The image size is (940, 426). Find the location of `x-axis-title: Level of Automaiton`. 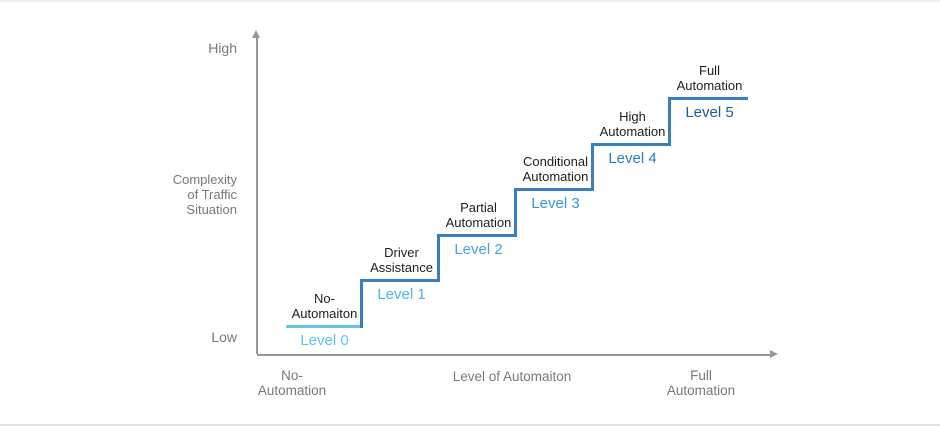

x-axis-title: Level of Automaiton is located at coordinates (512, 376).